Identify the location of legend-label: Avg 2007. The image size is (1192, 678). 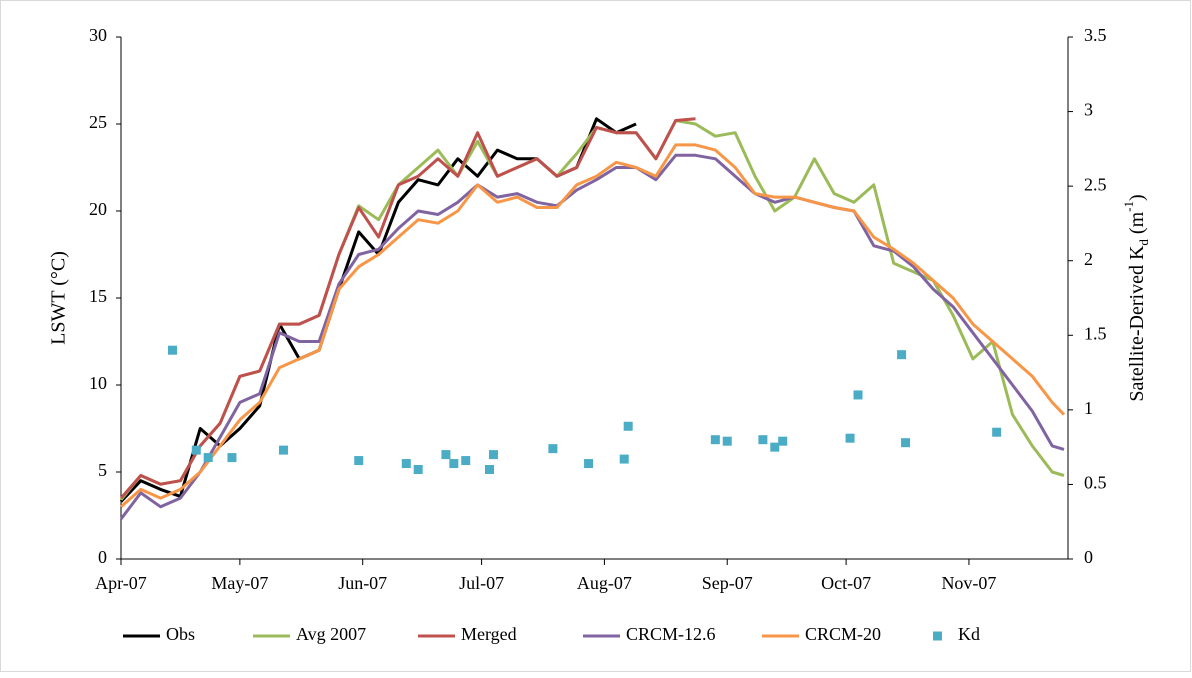
(331, 634).